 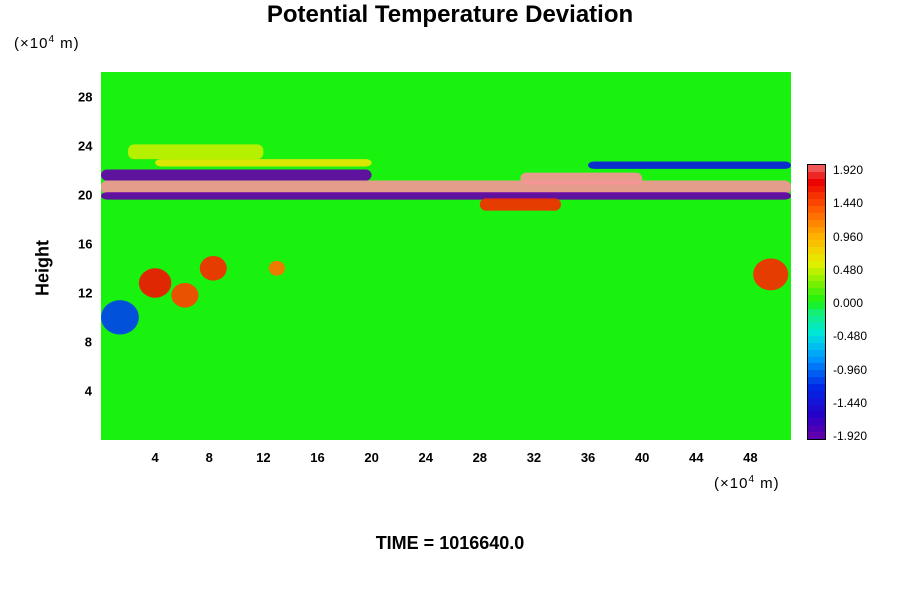 I want to click on colorbar-label: -1.440, so click(x=850, y=402).